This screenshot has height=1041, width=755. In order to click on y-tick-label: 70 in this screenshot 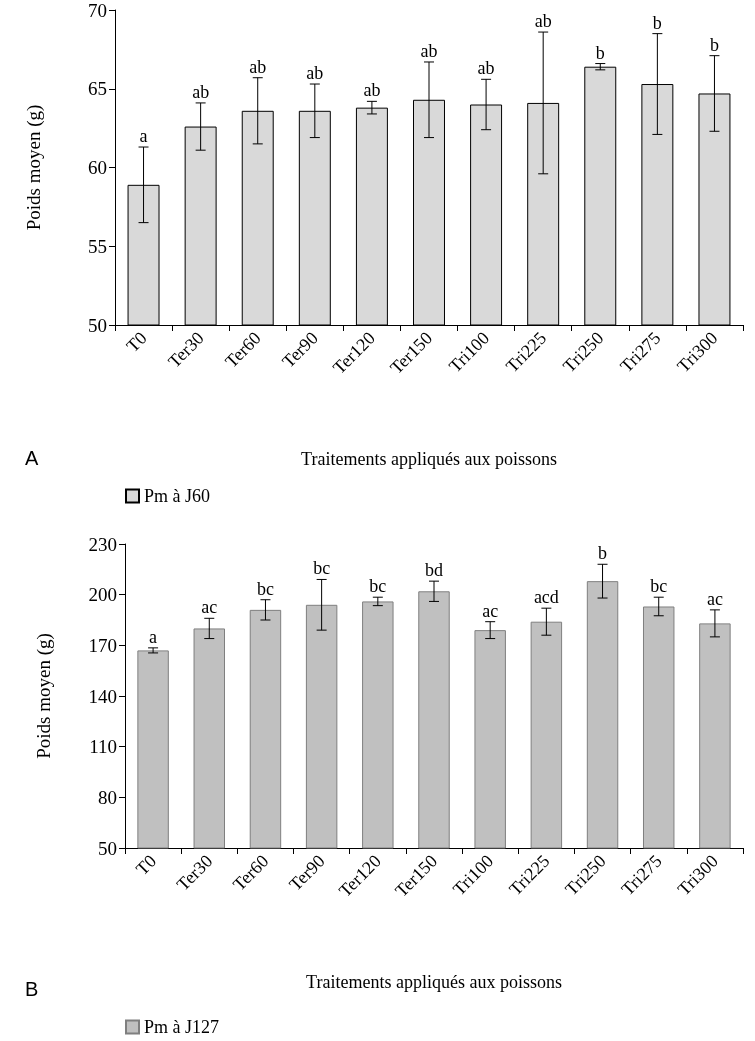, I will do `click(97, 10)`.